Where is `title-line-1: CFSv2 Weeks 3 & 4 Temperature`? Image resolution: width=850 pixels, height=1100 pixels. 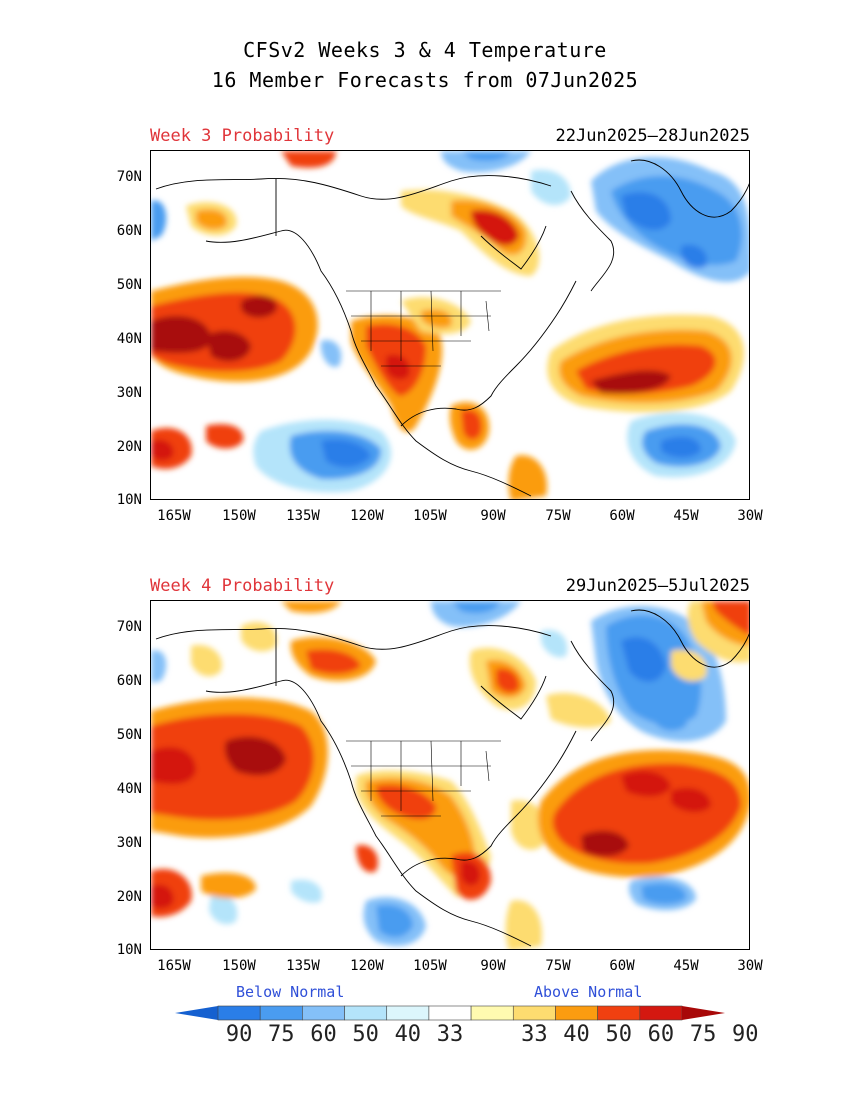
title-line-1: CFSv2 Weeks 3 & 4 Temperature is located at coordinates (425, 50).